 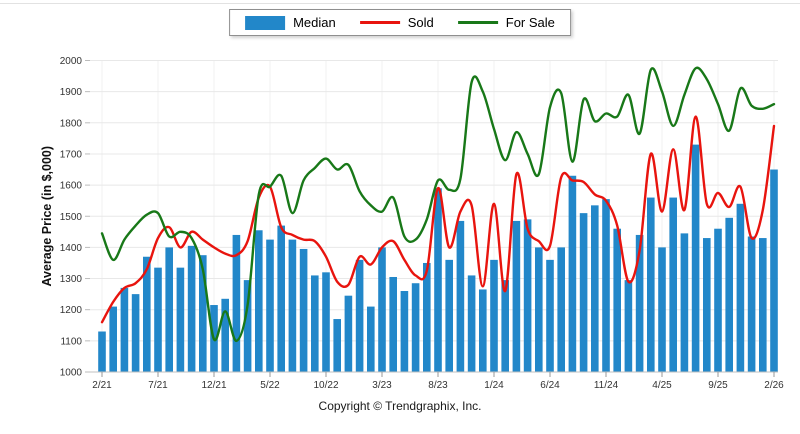 I want to click on y-tick-label: 1800, so click(x=71, y=123).